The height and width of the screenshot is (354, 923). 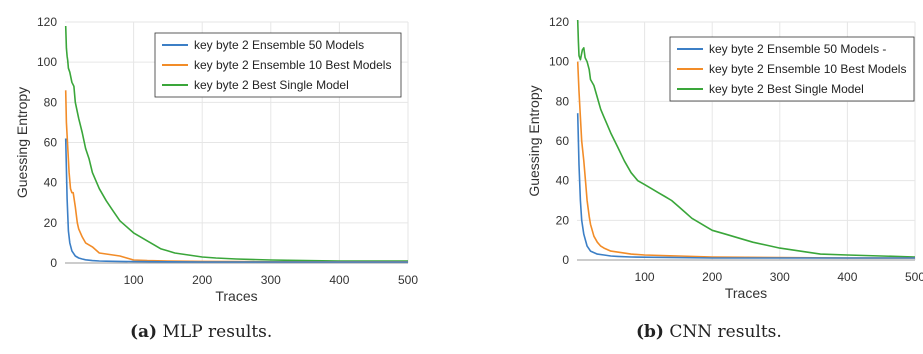 I want to click on x-tick-label-a: 300, so click(x=271, y=280).